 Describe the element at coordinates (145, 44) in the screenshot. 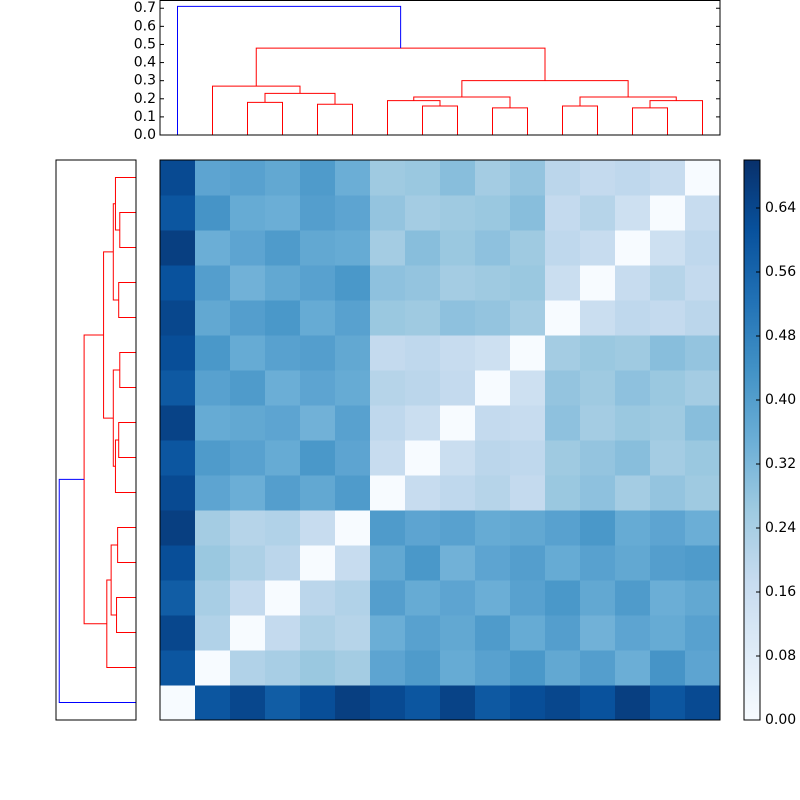

I see `y-tick-label: 0.5` at that location.